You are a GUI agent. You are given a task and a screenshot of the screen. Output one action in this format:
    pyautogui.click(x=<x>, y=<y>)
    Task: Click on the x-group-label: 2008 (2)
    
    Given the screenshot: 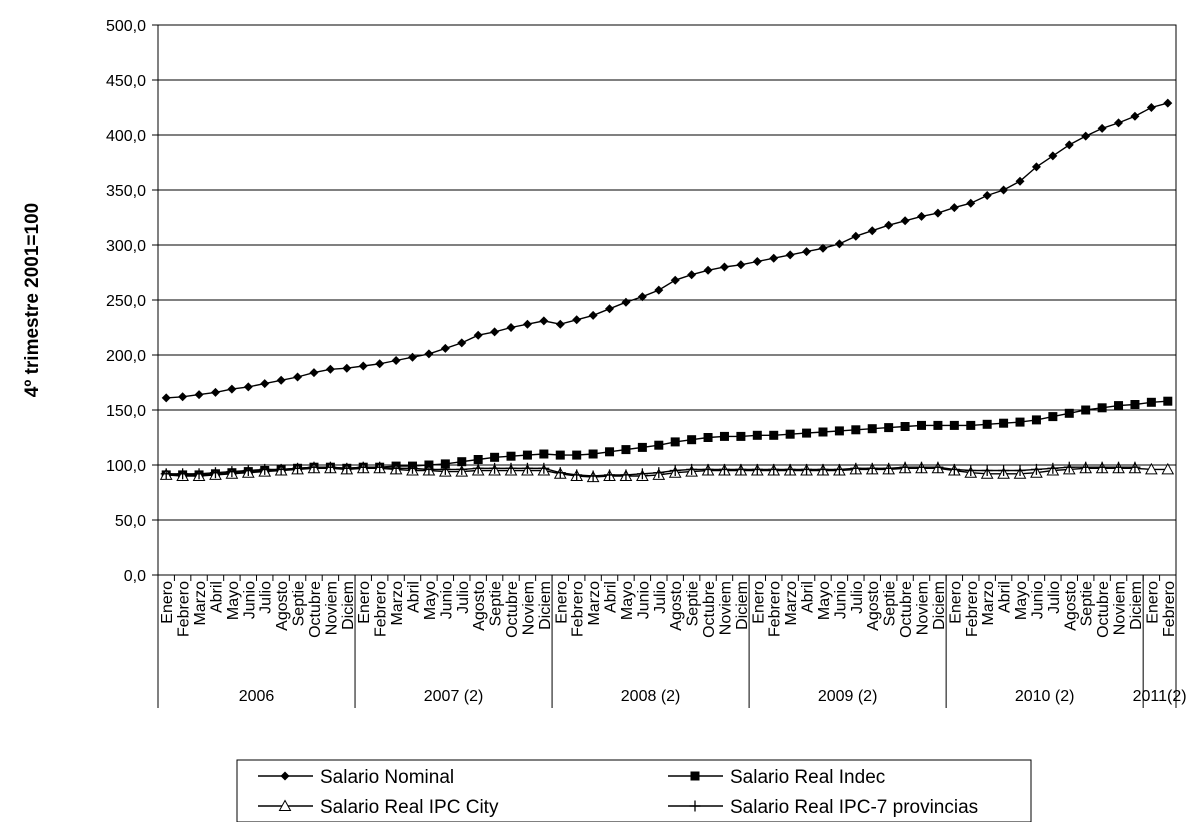 What is the action you would take?
    pyautogui.click(x=651, y=696)
    